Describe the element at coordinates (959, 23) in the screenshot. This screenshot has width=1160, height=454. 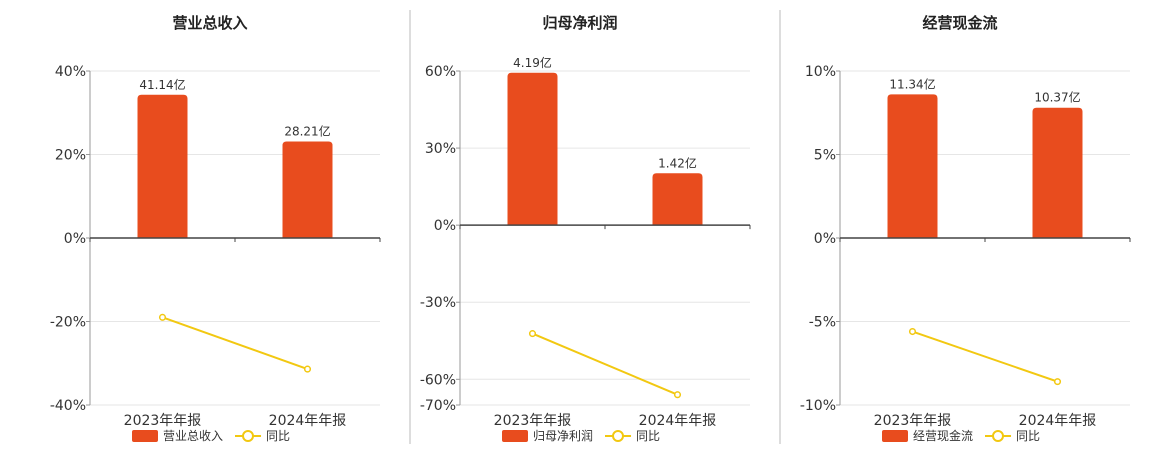
I see `chart-title: 经营现金流` at that location.